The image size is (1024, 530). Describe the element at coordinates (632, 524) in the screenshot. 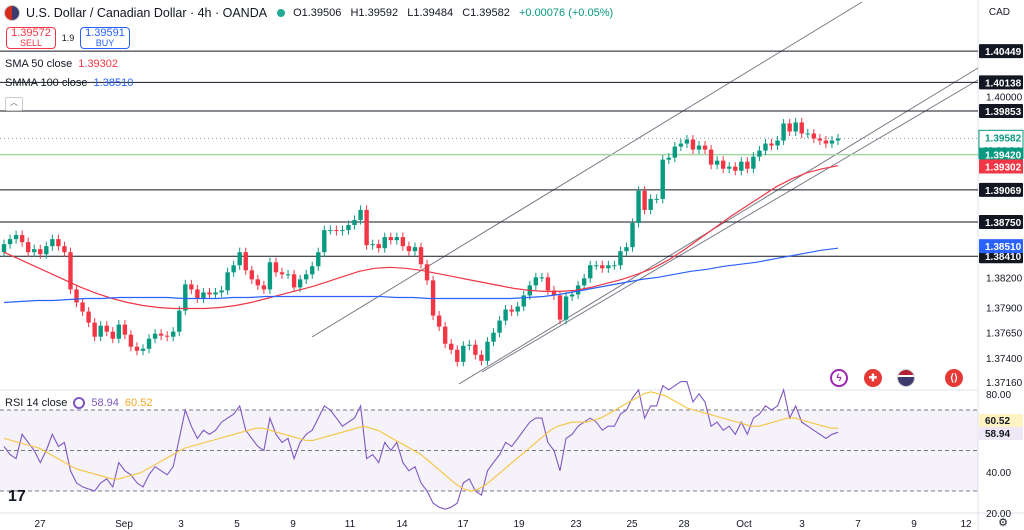

I see `time-tick-label: 25` at that location.